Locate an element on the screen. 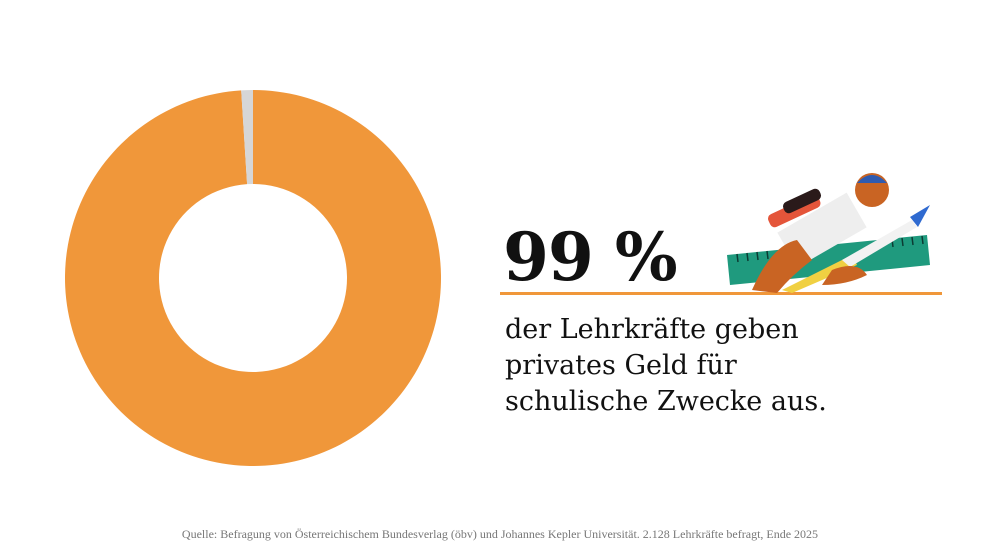  headline-percentage: 99 % is located at coordinates (590, 257).